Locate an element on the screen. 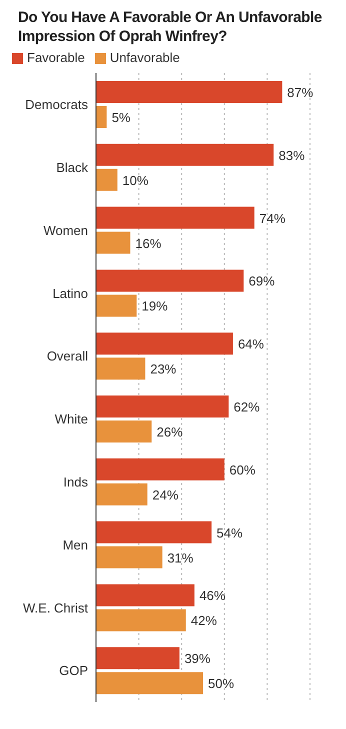  data-label: 74% is located at coordinates (272, 218).